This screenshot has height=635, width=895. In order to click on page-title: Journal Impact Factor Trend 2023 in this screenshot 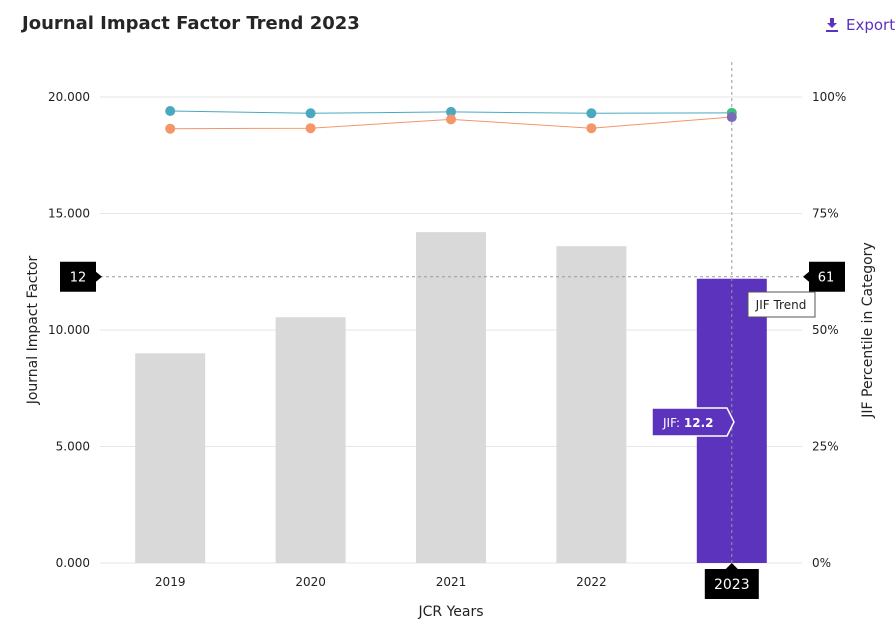, I will do `click(191, 23)`.